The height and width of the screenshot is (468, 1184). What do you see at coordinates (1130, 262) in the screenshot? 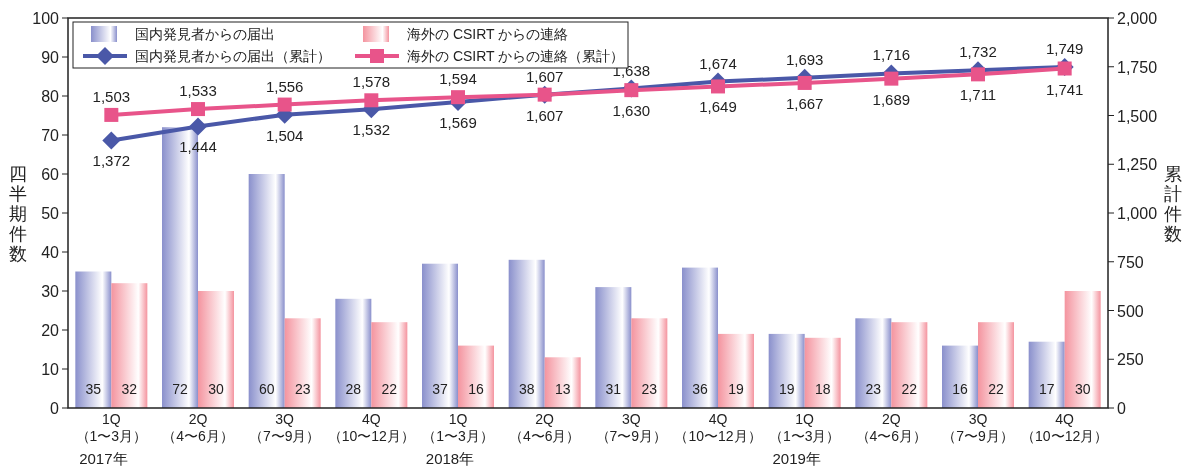
I see `y2-tick-label: 750` at bounding box center [1130, 262].